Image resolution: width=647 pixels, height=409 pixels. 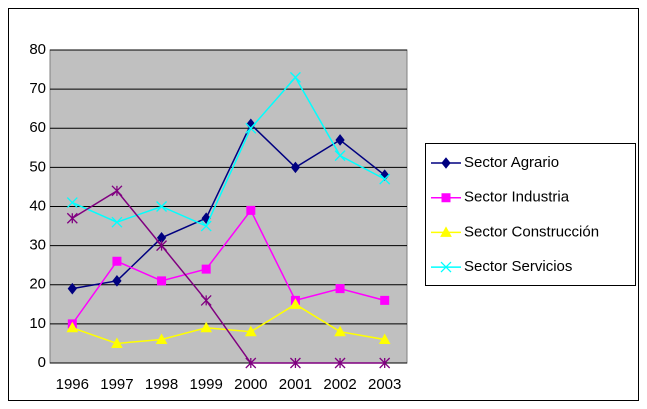 I want to click on y-tick-label: 0, so click(x=42, y=362).